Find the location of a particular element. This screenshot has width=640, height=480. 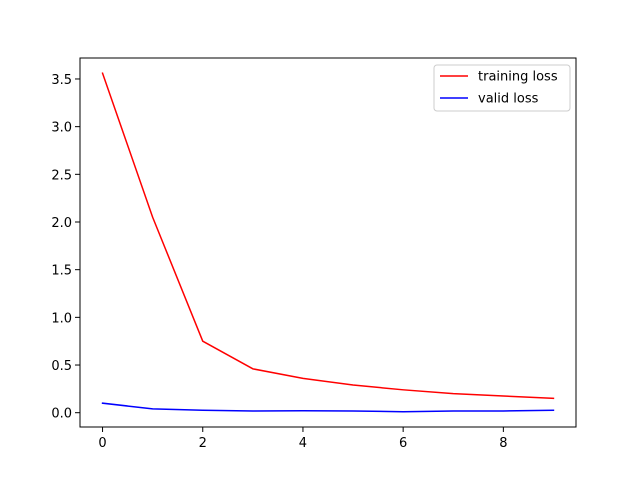

y-tick-label: 3.0 is located at coordinates (61, 128).